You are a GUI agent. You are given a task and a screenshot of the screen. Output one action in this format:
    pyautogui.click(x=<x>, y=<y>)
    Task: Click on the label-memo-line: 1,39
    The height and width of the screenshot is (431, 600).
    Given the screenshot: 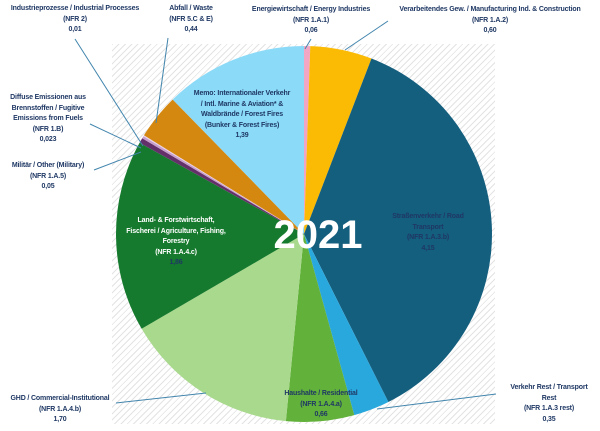 What is the action you would take?
    pyautogui.click(x=242, y=135)
    